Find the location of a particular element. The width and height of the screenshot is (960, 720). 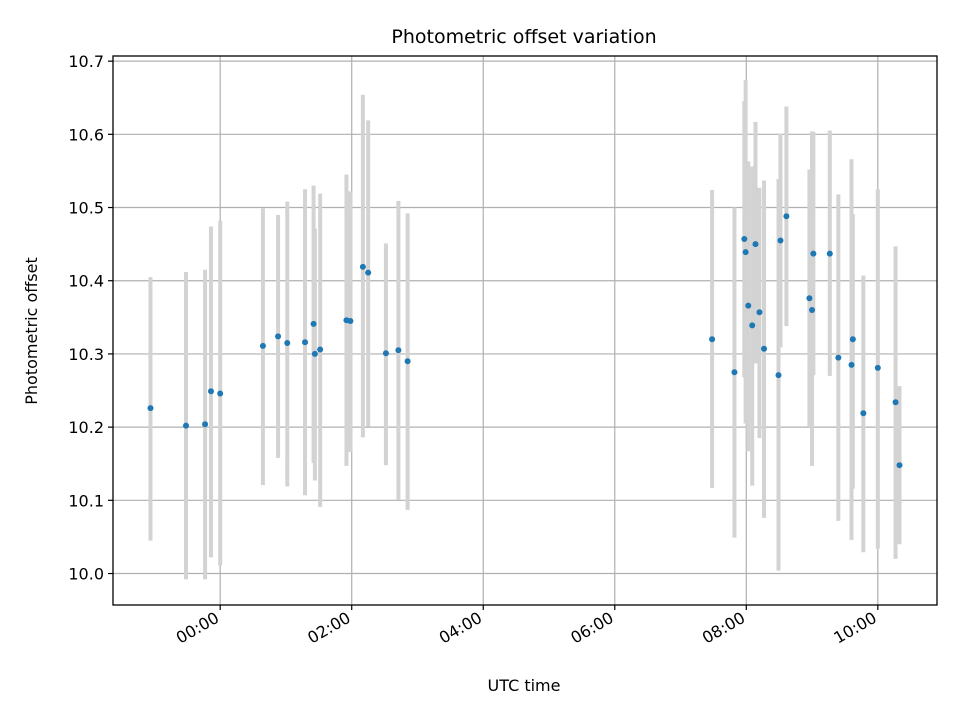

y-tick-label: 10.5 is located at coordinates (86, 208).